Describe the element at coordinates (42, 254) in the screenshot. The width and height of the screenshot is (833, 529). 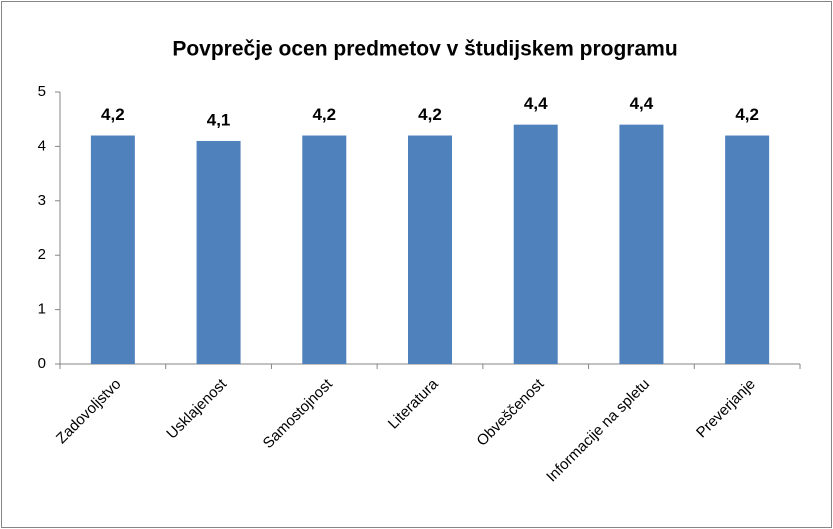
I see `y-tick-label: 2` at that location.